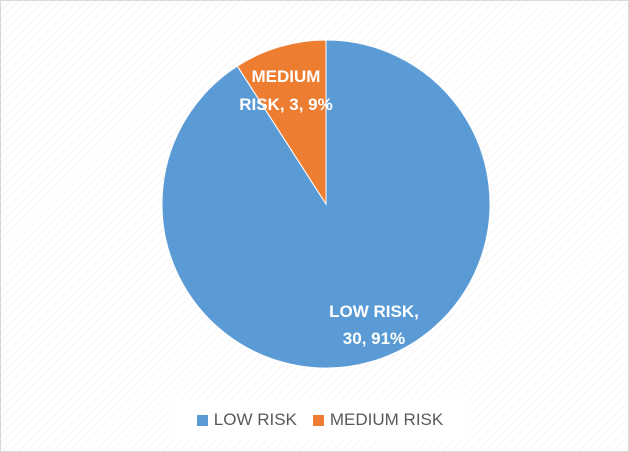 The width and height of the screenshot is (629, 452). What do you see at coordinates (374, 311) in the screenshot?
I see `data-label-low-risk-line-1: LOW RISK,` at bounding box center [374, 311].